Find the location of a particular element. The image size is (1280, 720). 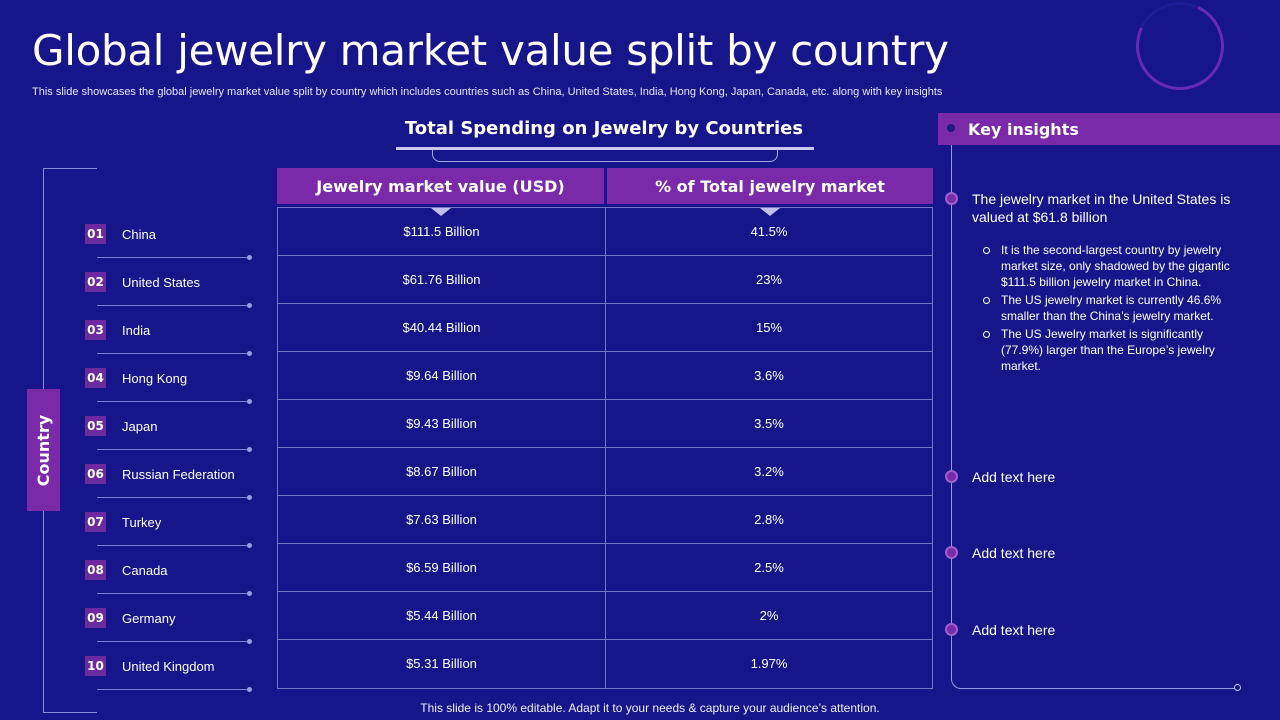

market-value-cell: $5.31 Billion is located at coordinates (441, 663).